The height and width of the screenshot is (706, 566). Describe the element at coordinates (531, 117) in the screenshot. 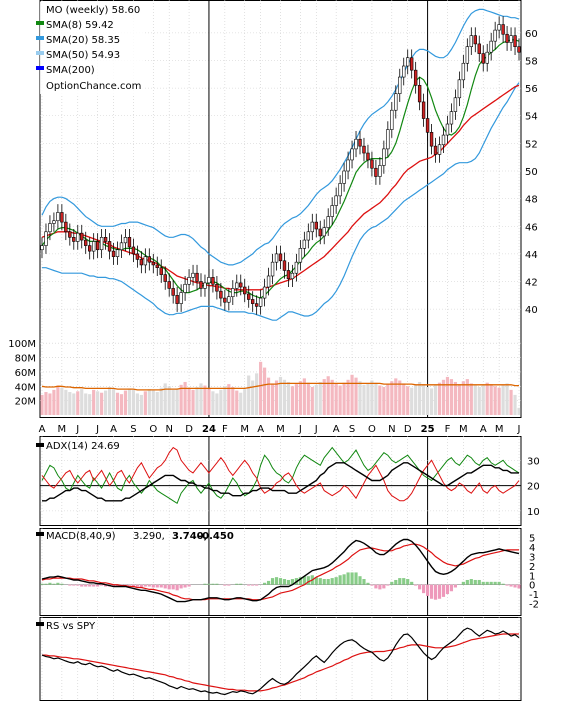

I see `price-tick-label: 54` at that location.